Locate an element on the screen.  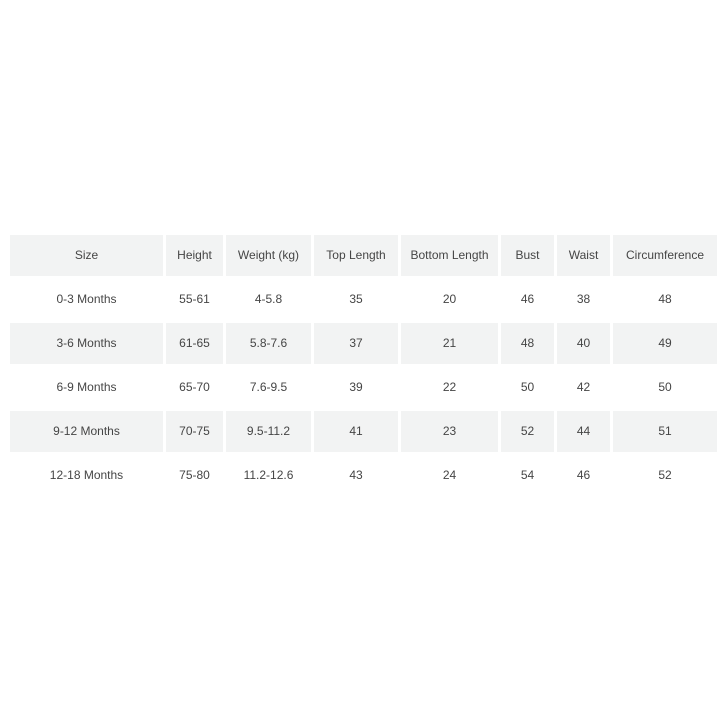
cell-weight: 5.8-7.6 is located at coordinates (268, 343).